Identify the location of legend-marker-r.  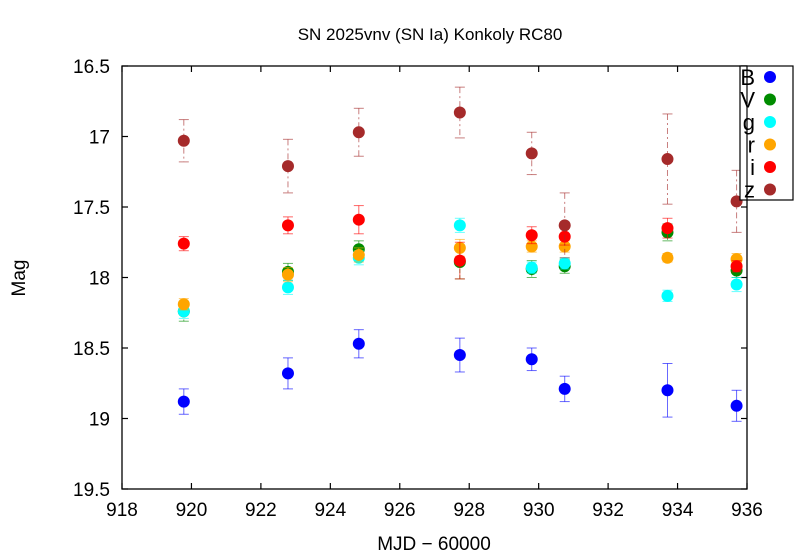
(770, 144).